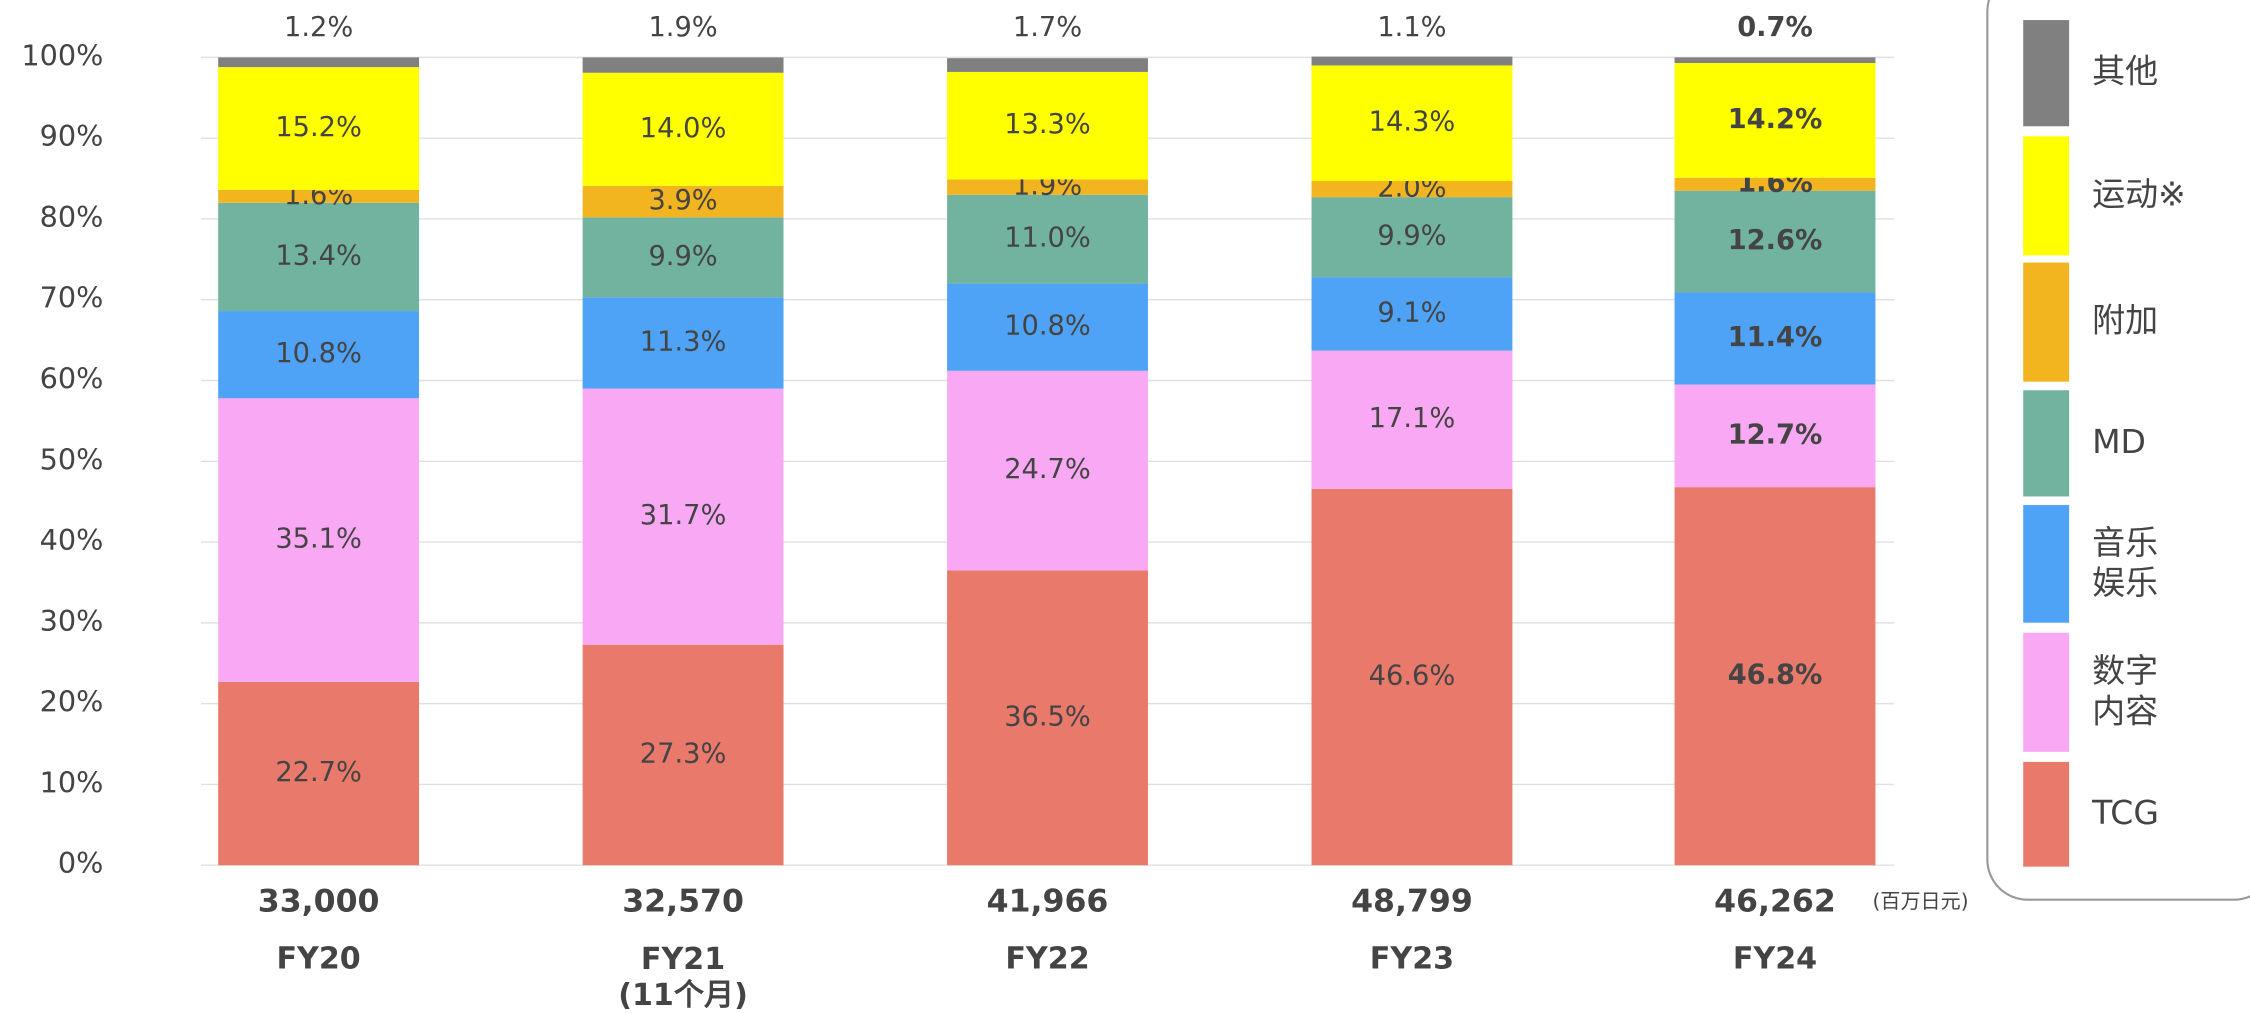 The height and width of the screenshot is (1013, 2250). What do you see at coordinates (72, 217) in the screenshot?
I see `y-tick-label: 80%` at bounding box center [72, 217].